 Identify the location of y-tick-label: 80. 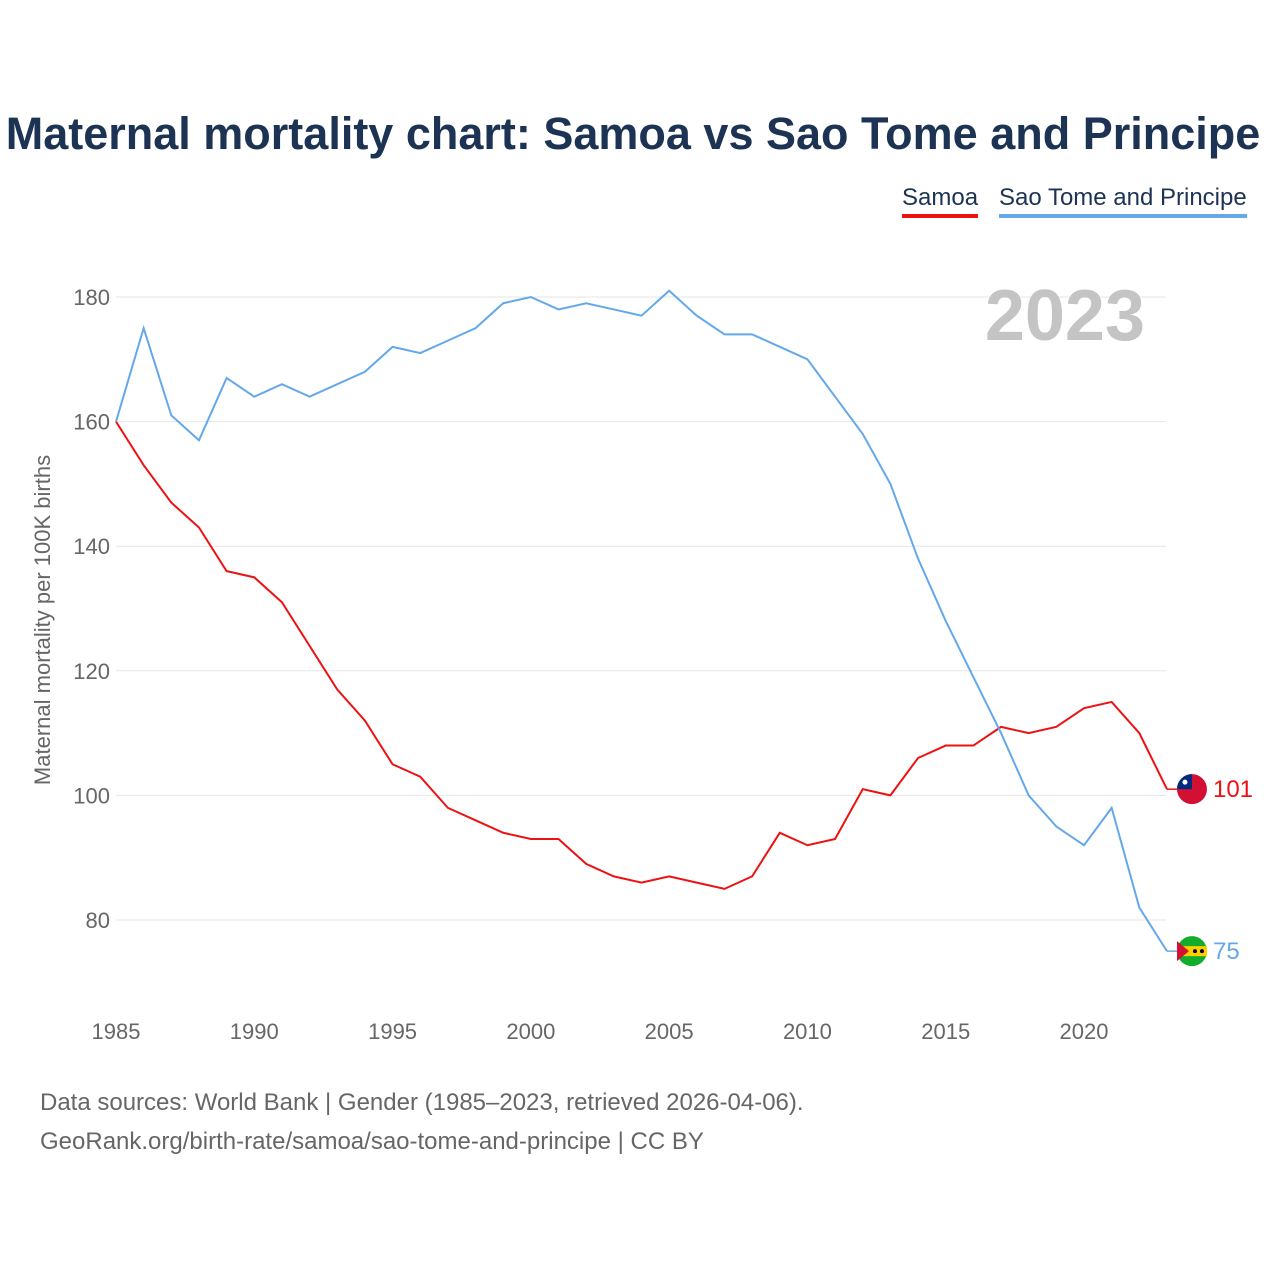
(98, 920).